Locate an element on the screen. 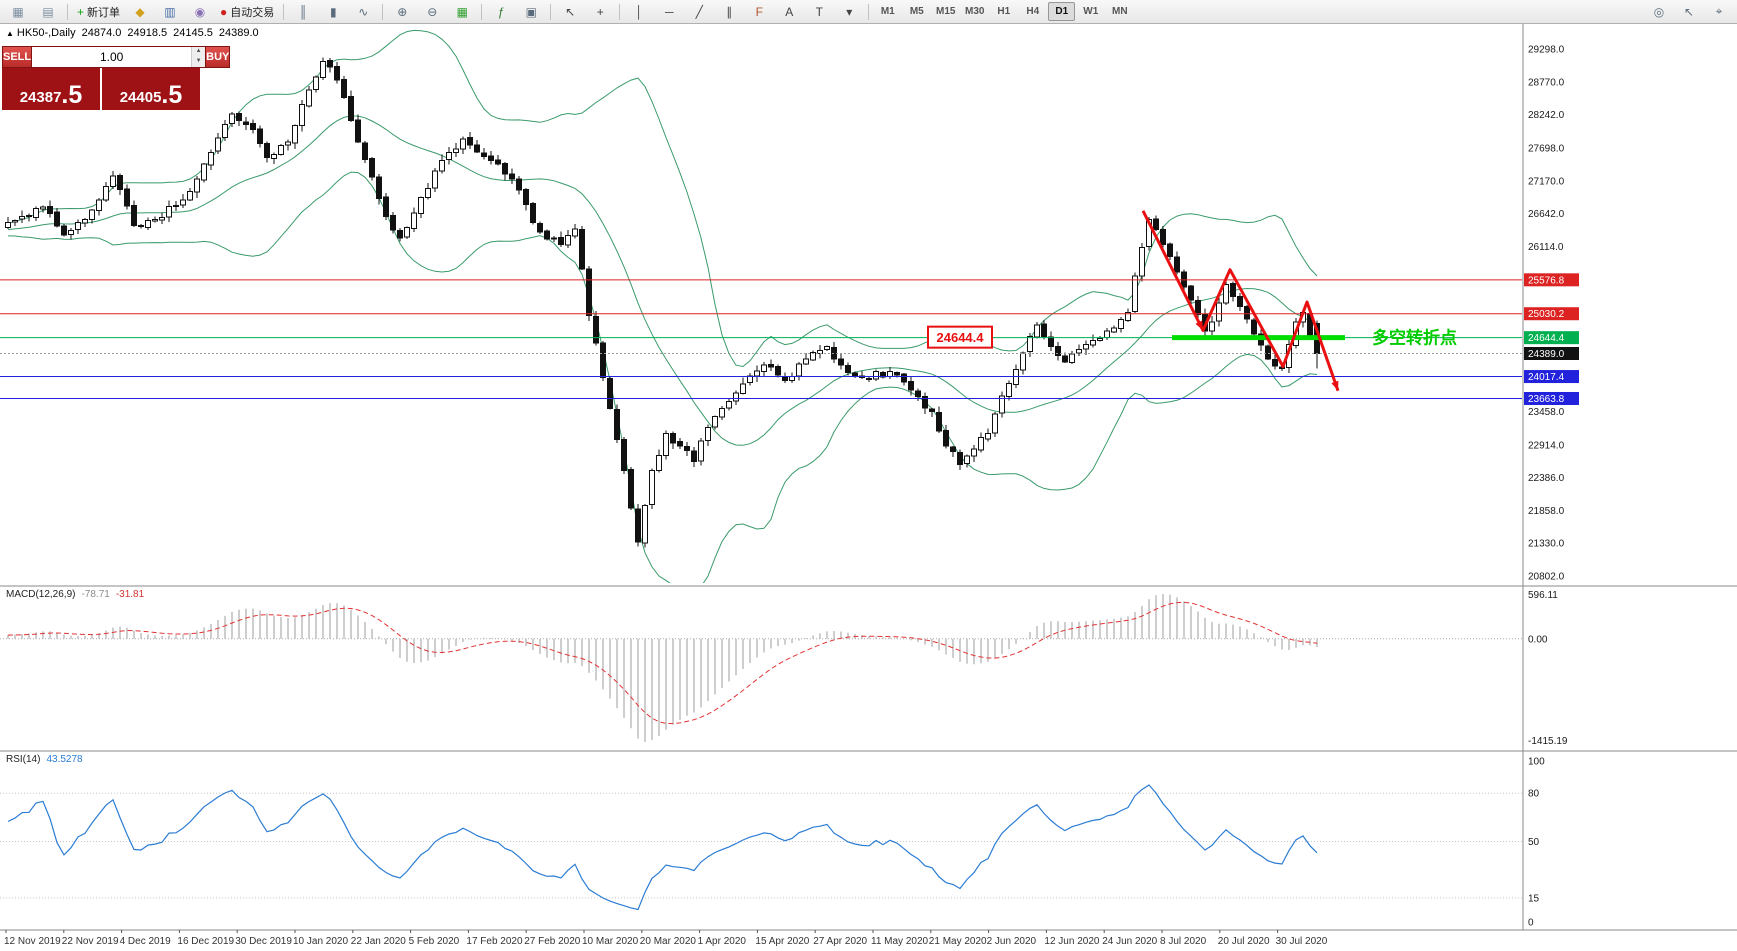  navigator-icon: ◉ is located at coordinates (200, 11).